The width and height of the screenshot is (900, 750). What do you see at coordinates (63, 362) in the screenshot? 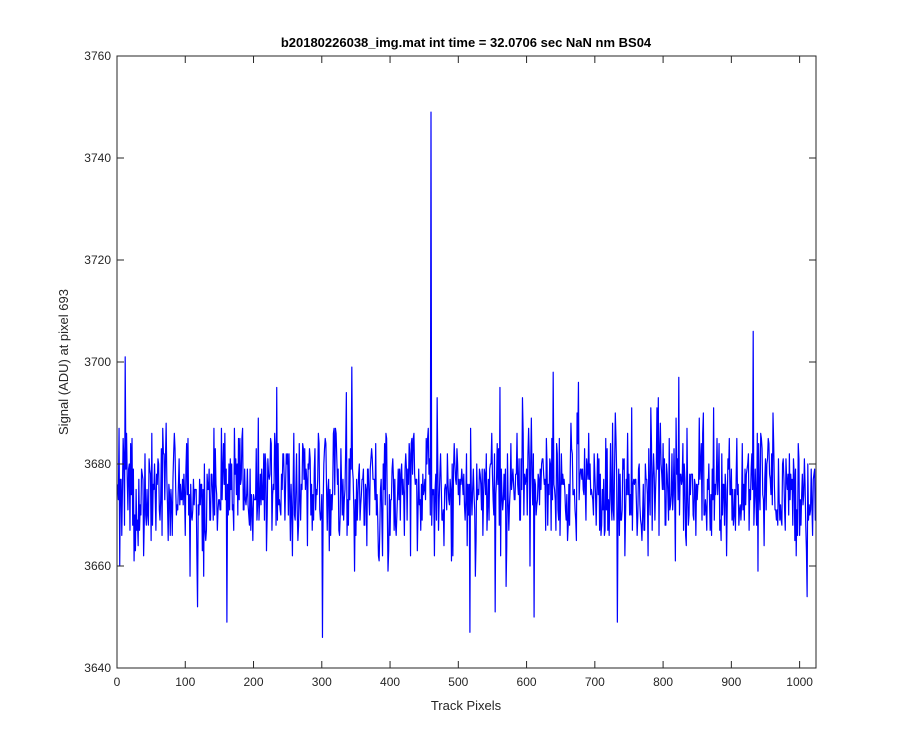
I see `y-axis-label: Signal (ADU) at pixel 693` at bounding box center [63, 362].